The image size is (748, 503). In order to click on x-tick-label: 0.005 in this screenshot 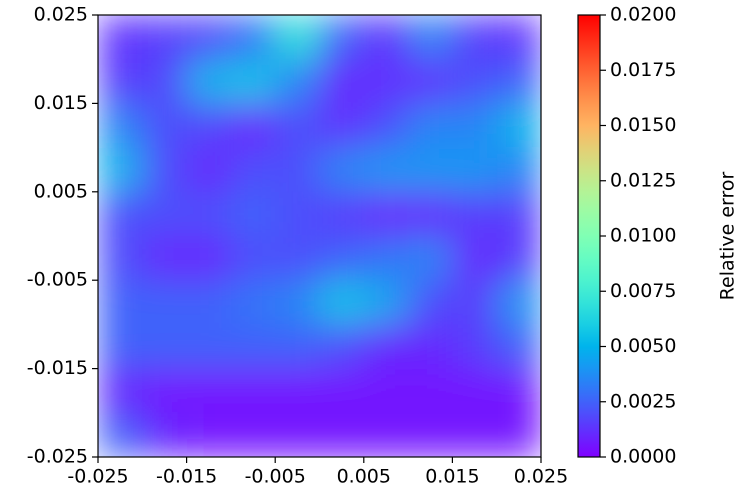, I will do `click(364, 477)`.